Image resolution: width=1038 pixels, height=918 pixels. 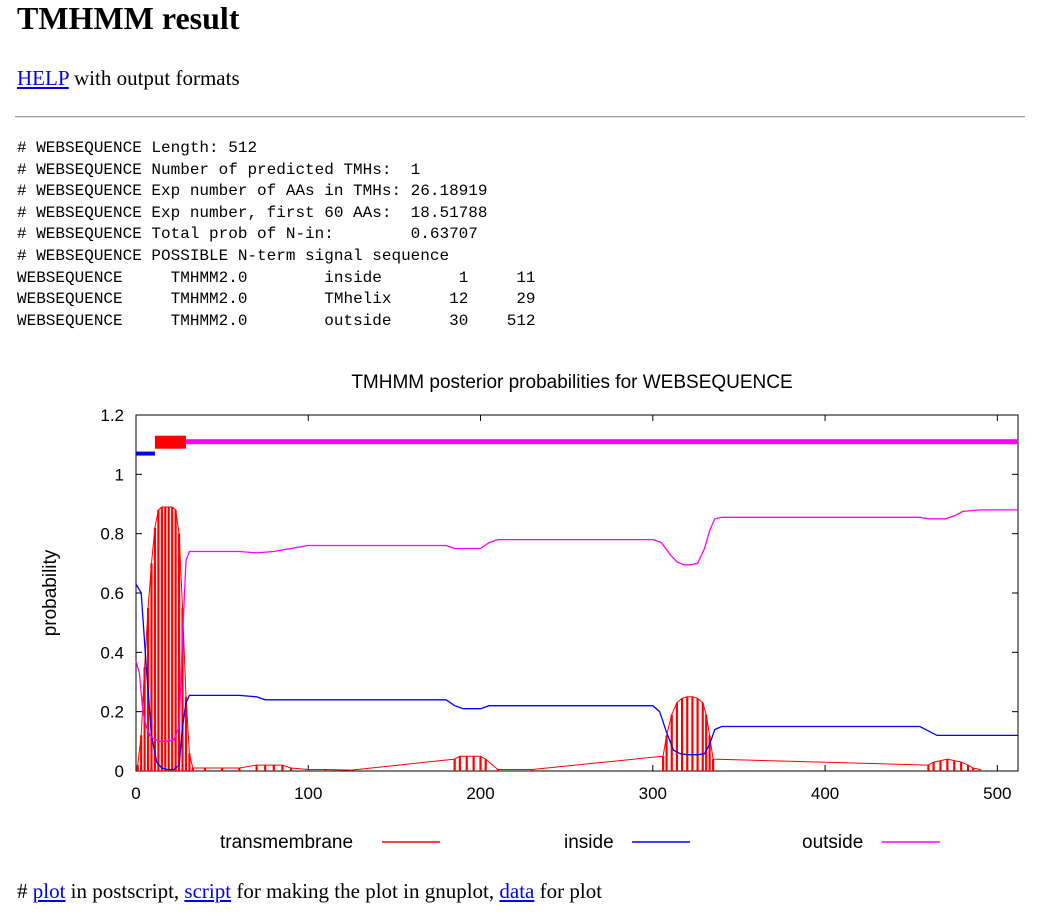 What do you see at coordinates (112, 652) in the screenshot?
I see `y-tick-label: 0.4` at bounding box center [112, 652].